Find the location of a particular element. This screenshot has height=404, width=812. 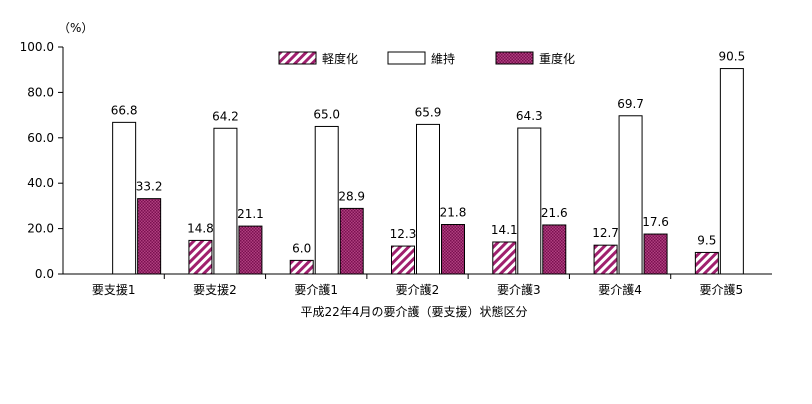

x-tick-label: 要支援1 is located at coordinates (114, 290).